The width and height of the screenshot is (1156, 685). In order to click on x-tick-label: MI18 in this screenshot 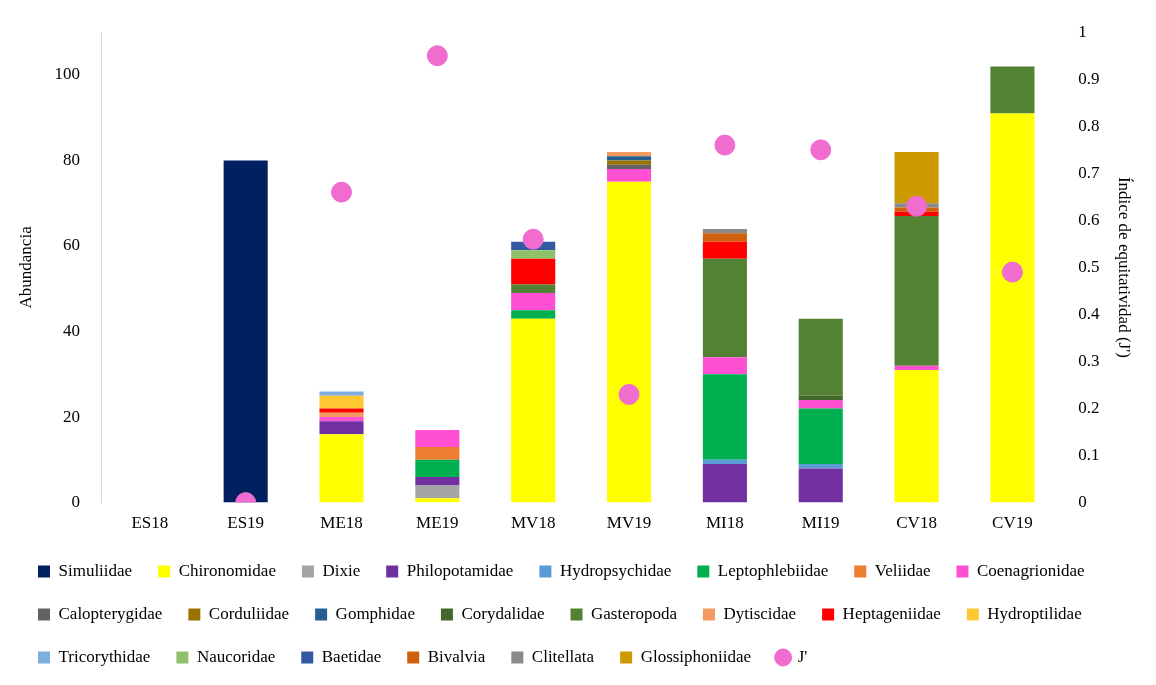, I will do `click(725, 523)`.